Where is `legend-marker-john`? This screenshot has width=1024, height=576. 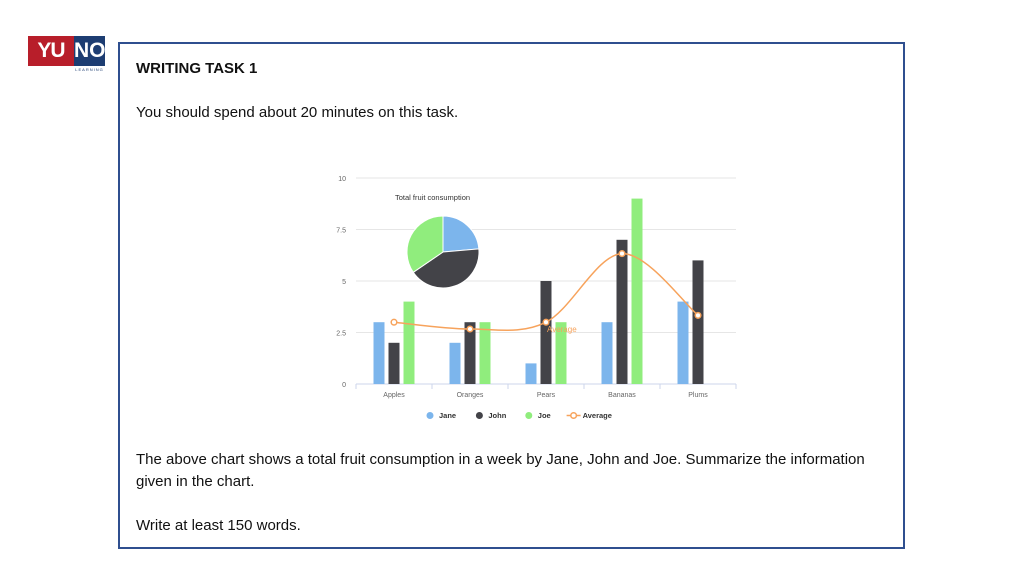
legend-marker-john is located at coordinates (479, 415).